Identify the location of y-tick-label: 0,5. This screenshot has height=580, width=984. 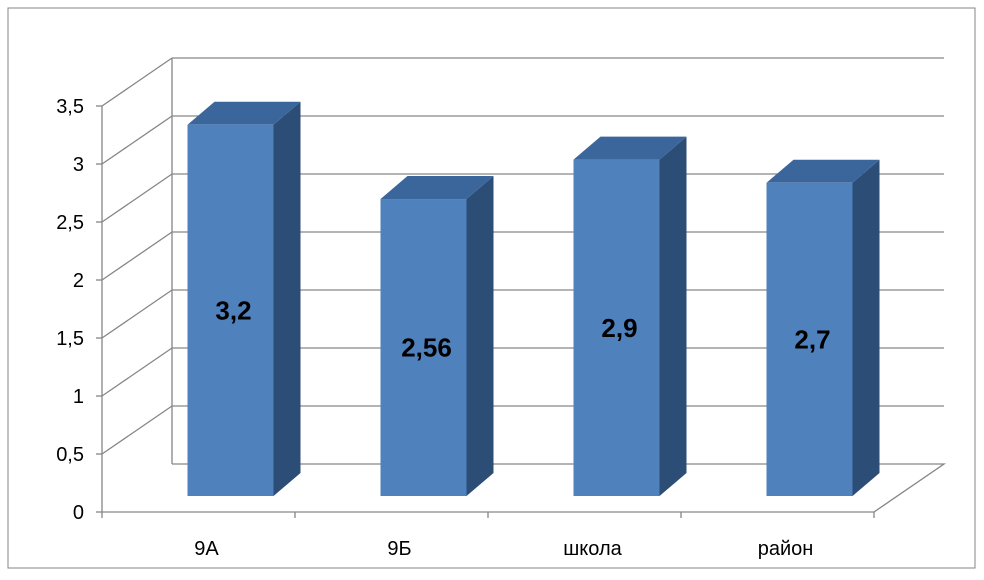
(70, 455).